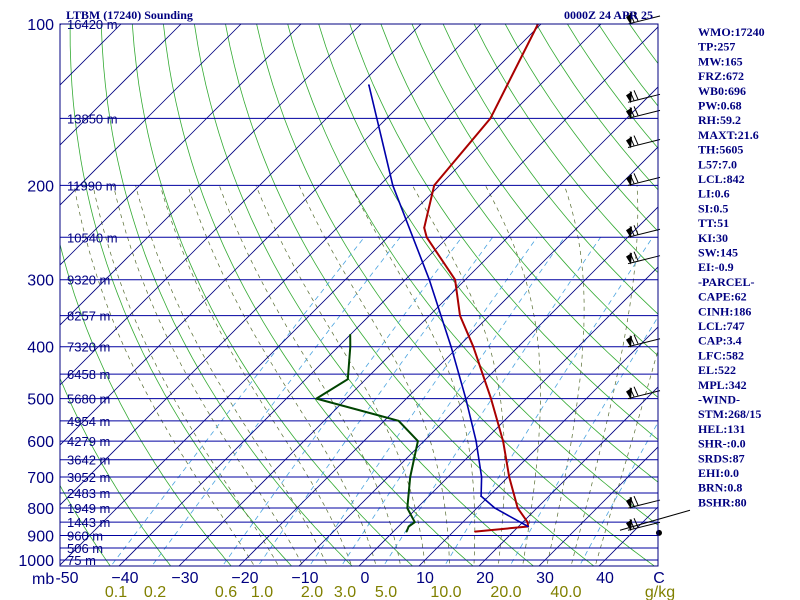 The width and height of the screenshot is (800, 600). Describe the element at coordinates (659, 578) in the screenshot. I see `temperature-tick-label: C` at that location.